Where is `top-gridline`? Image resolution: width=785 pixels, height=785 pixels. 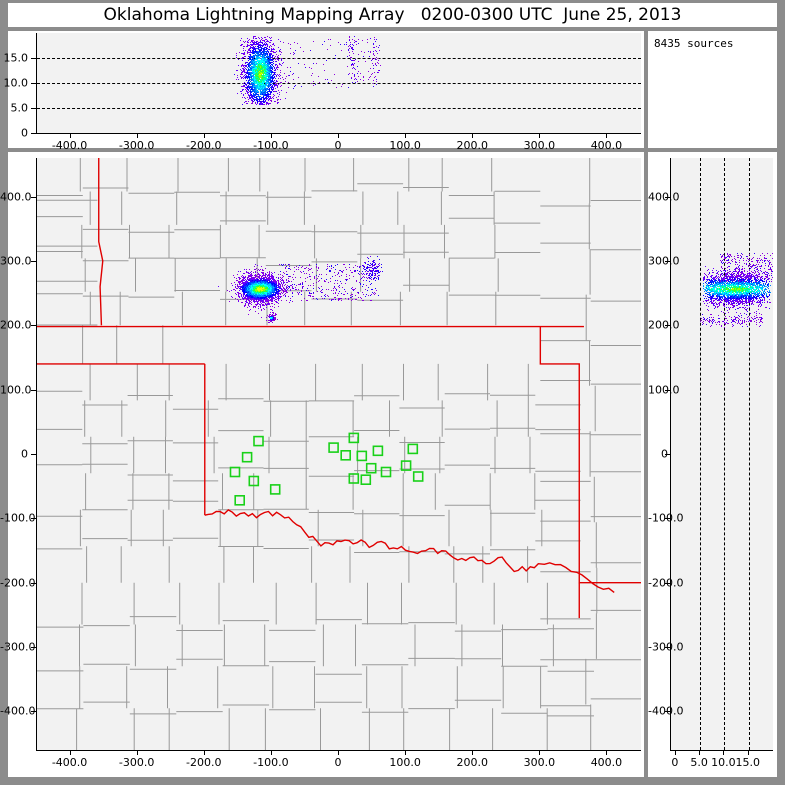 top-gridline is located at coordinates (339, 58).